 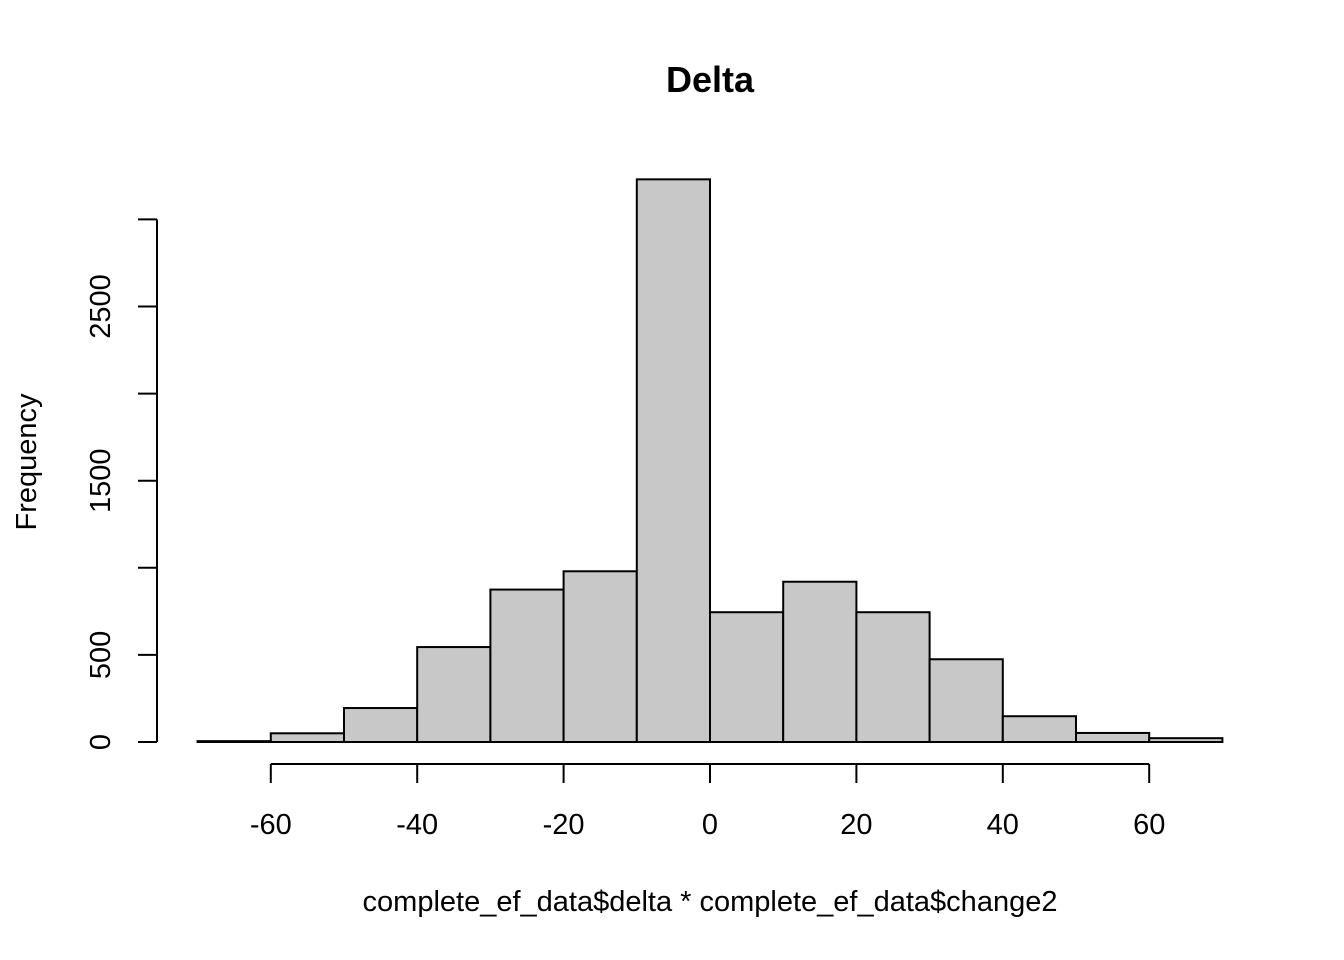 I want to click on y-tick-label: 500, so click(x=101, y=655).